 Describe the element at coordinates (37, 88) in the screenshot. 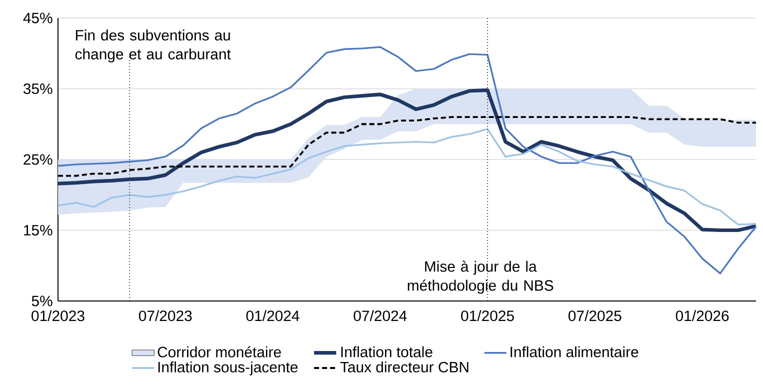

I see `y-tick-label: 35%` at that location.